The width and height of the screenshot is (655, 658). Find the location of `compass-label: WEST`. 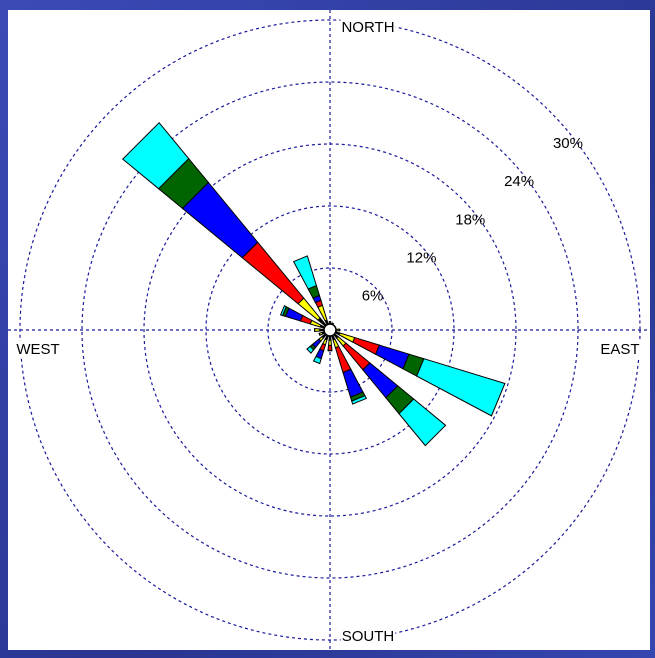

compass-label: WEST is located at coordinates (37, 349).